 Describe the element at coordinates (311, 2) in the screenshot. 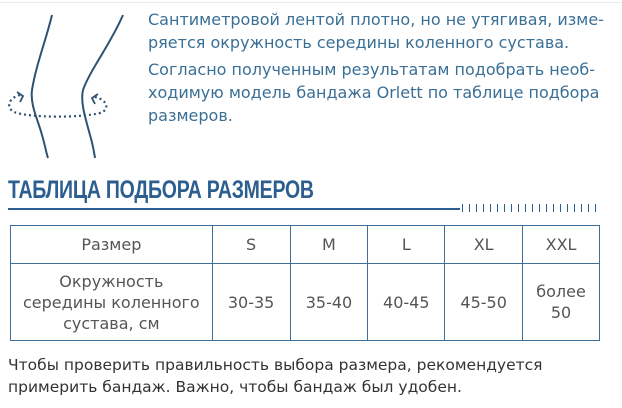

I see `top-divider` at that location.